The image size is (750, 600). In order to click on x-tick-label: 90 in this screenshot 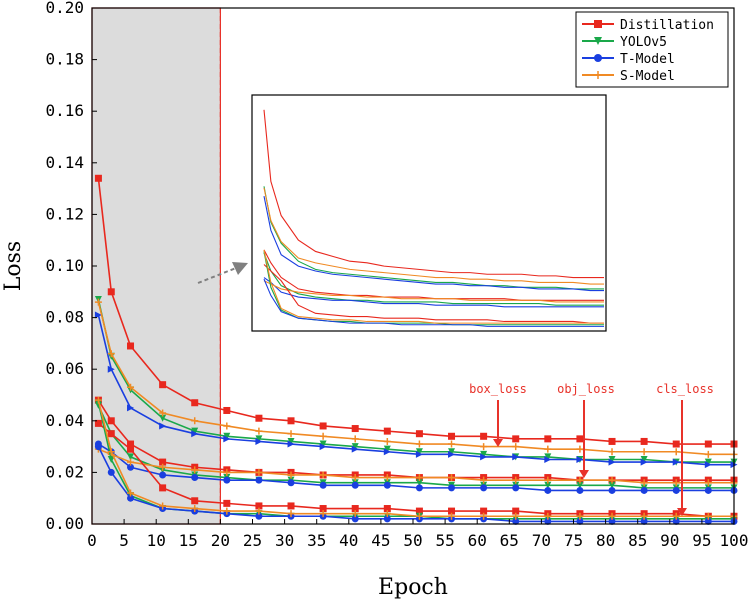, I will do `click(669, 540)`.